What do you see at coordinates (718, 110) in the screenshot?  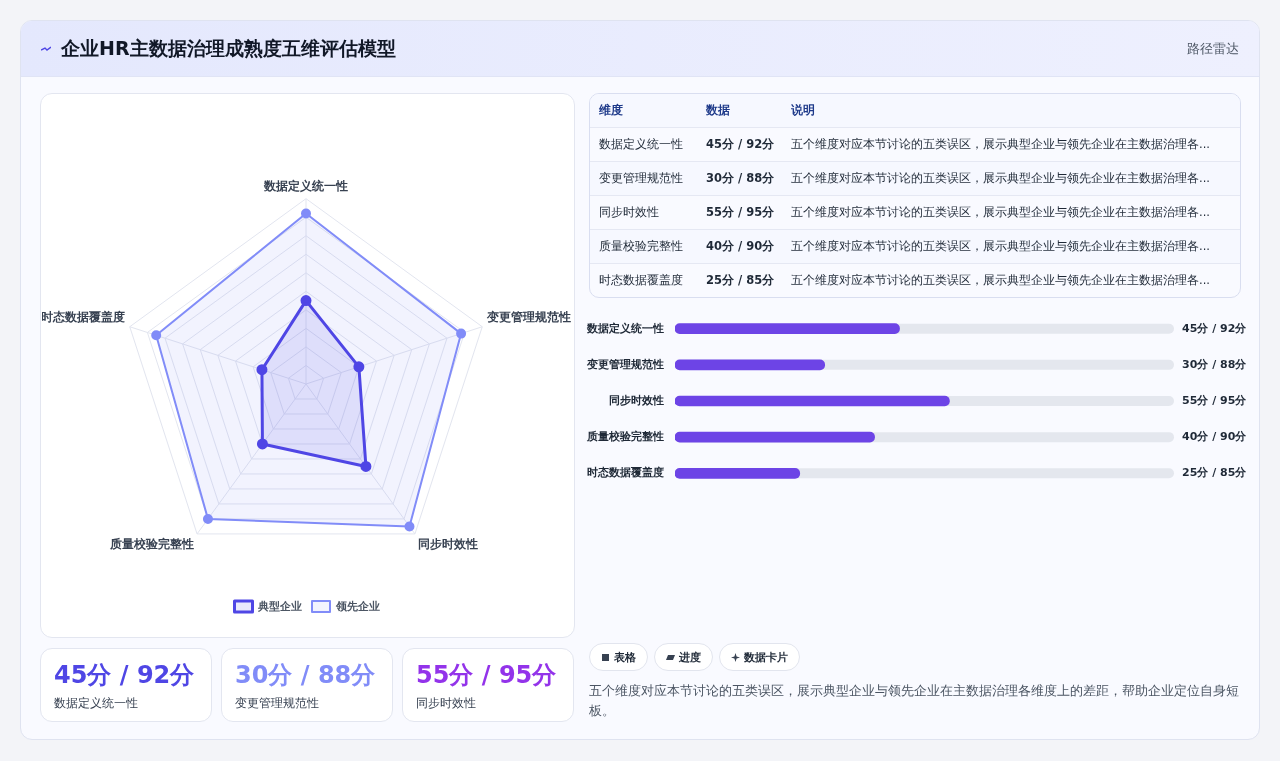 I see `text: 数据` at bounding box center [718, 110].